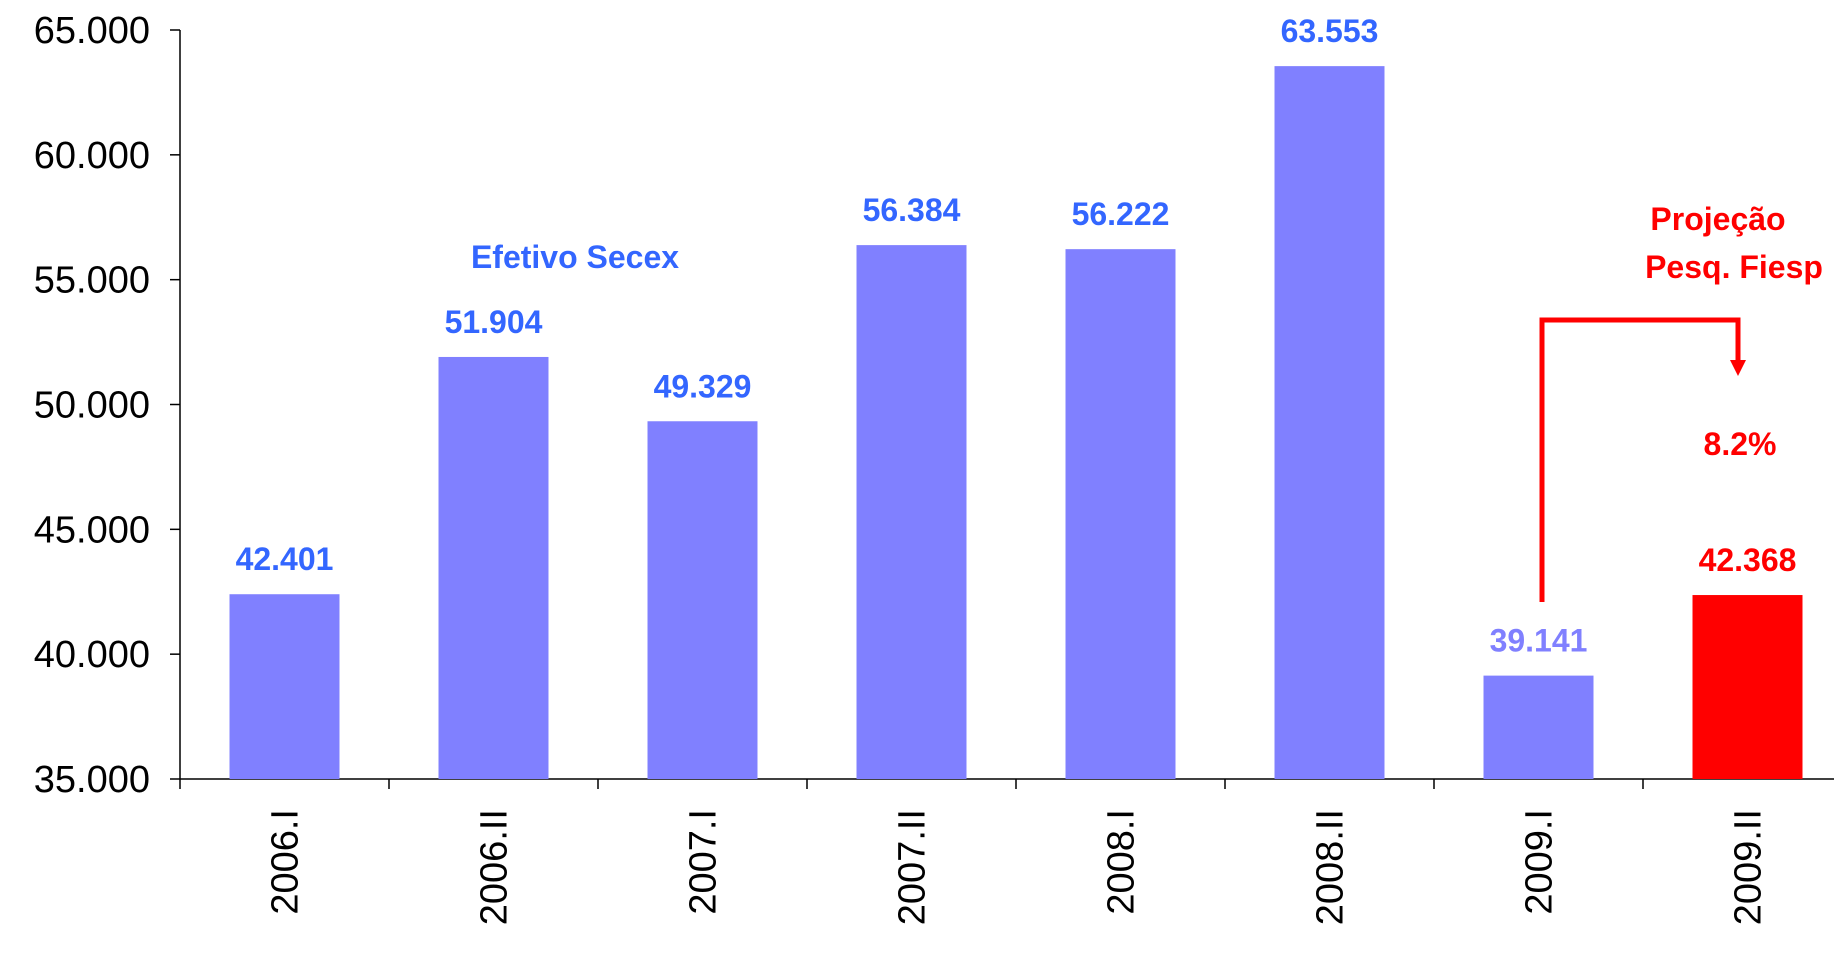 The width and height of the screenshot is (1834, 958). I want to click on x-category-label: 2006.II, so click(495, 867).